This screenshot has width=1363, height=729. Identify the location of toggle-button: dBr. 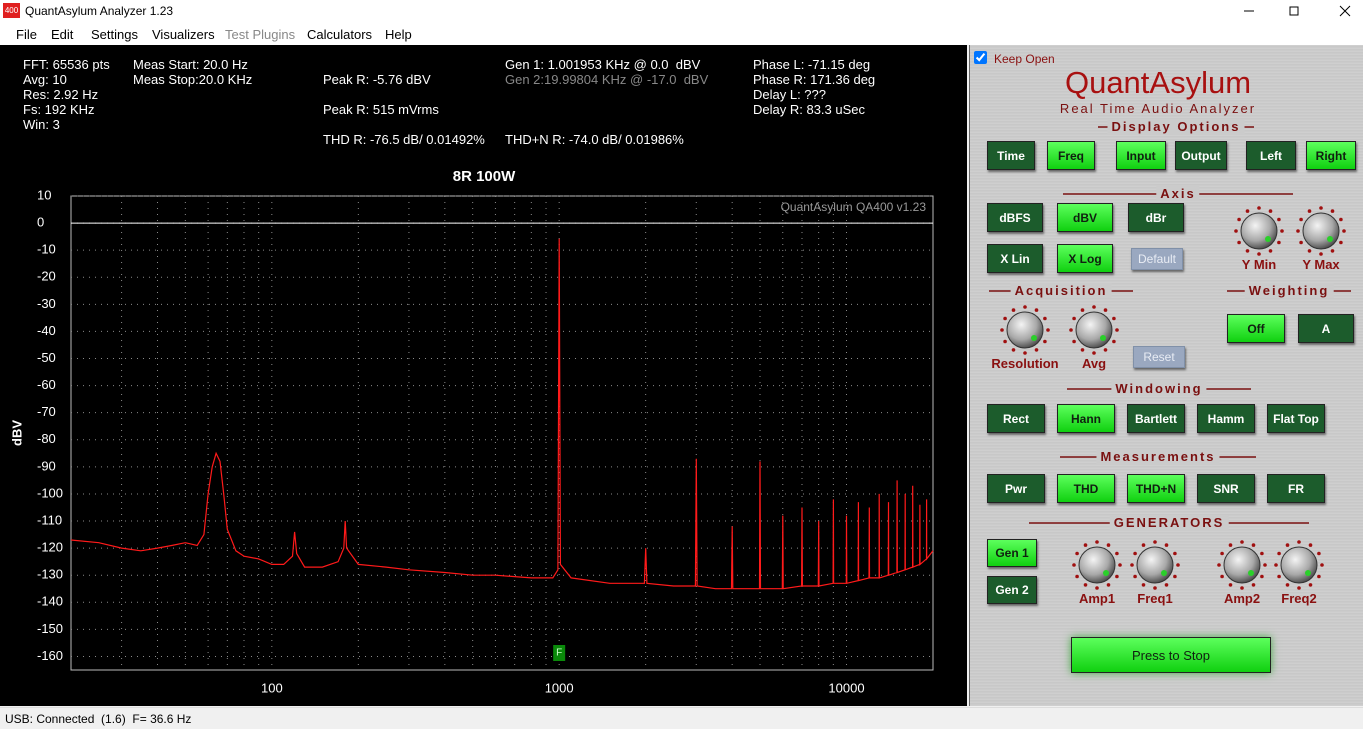
(1156, 217).